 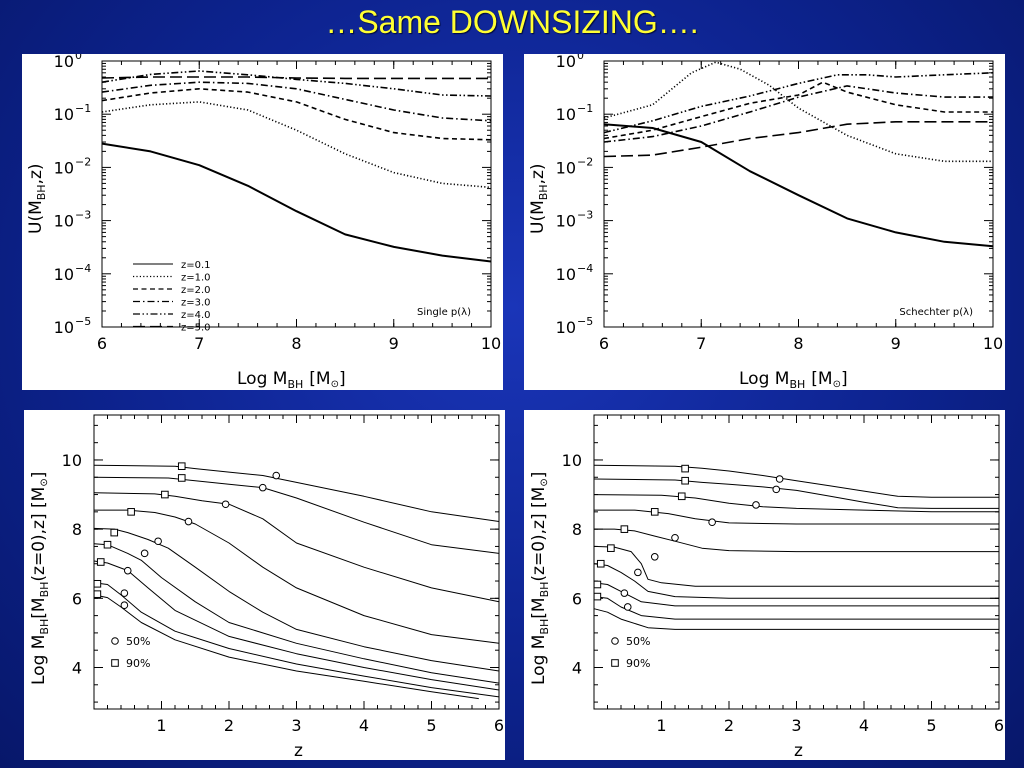 I want to click on legend-label: z=4.0, so click(x=196, y=315).